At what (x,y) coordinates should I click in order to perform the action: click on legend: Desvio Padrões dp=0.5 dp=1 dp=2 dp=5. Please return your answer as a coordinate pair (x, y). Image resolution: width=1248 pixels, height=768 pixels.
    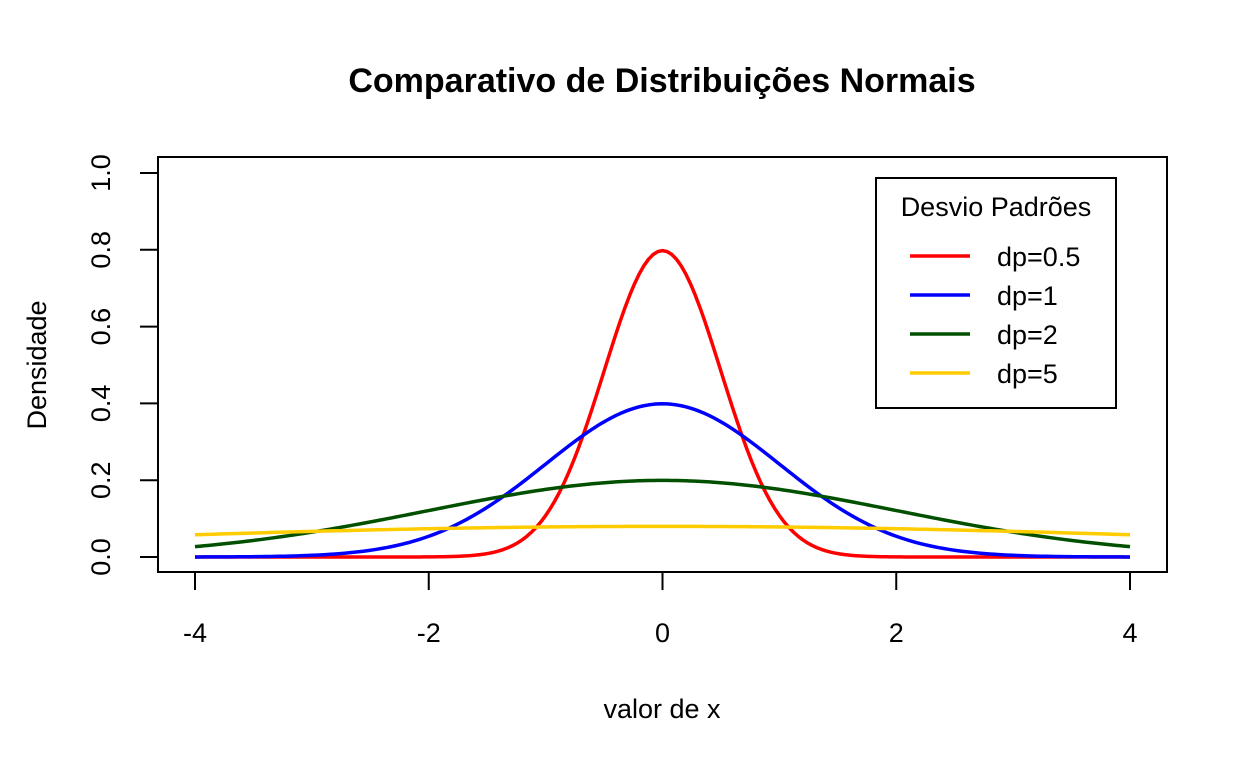
    Looking at the image, I should click on (996, 293).